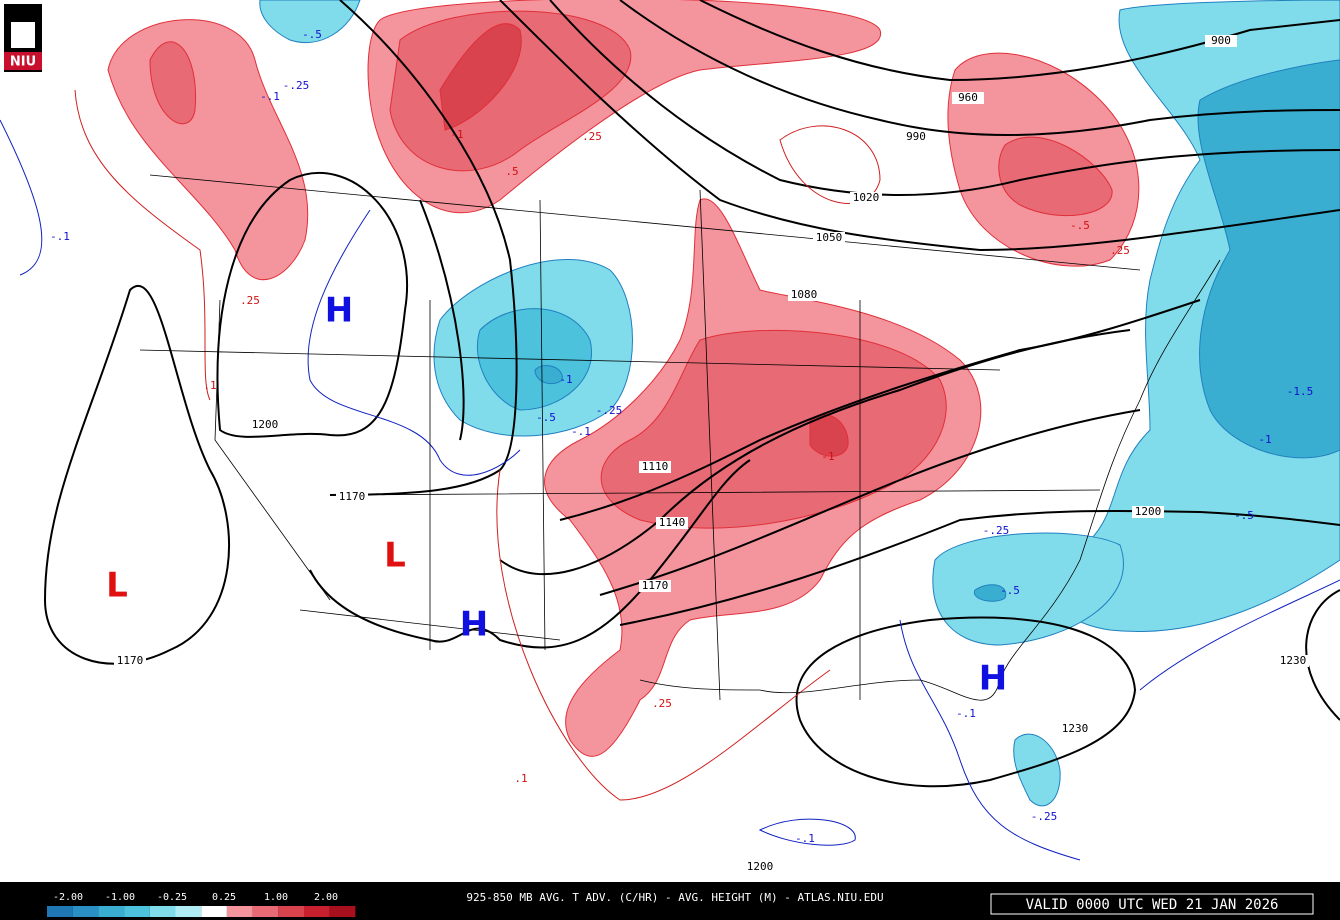 Image resolution: width=1340 pixels, height=920 pixels. Describe the element at coordinates (201, 904) in the screenshot. I see `colorbar: -2.00 -1.00 -0.25 0.25 1.00 2.00` at that location.